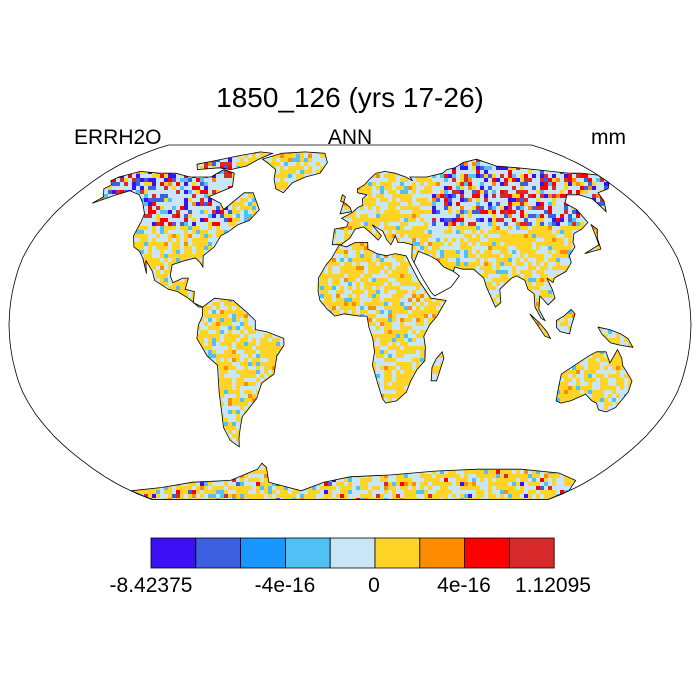 The height and width of the screenshot is (700, 700). I want to click on colorbar-label-max: 1.12095, so click(553, 585).